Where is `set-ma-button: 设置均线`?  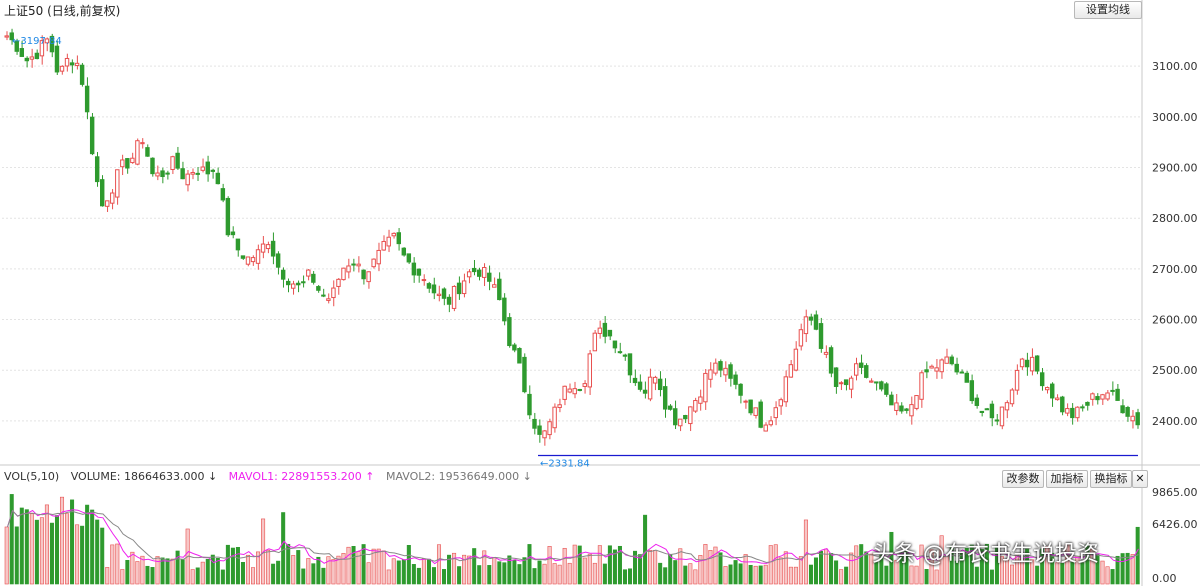
set-ma-button: 设置均线 is located at coordinates (1108, 10).